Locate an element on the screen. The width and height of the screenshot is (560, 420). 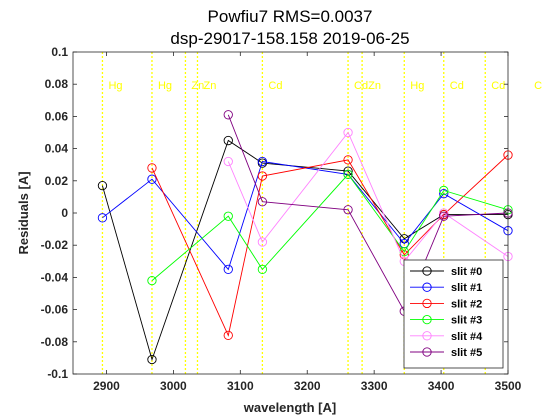
y-tick-label-1: -0.08 is located at coordinates (55, 342).